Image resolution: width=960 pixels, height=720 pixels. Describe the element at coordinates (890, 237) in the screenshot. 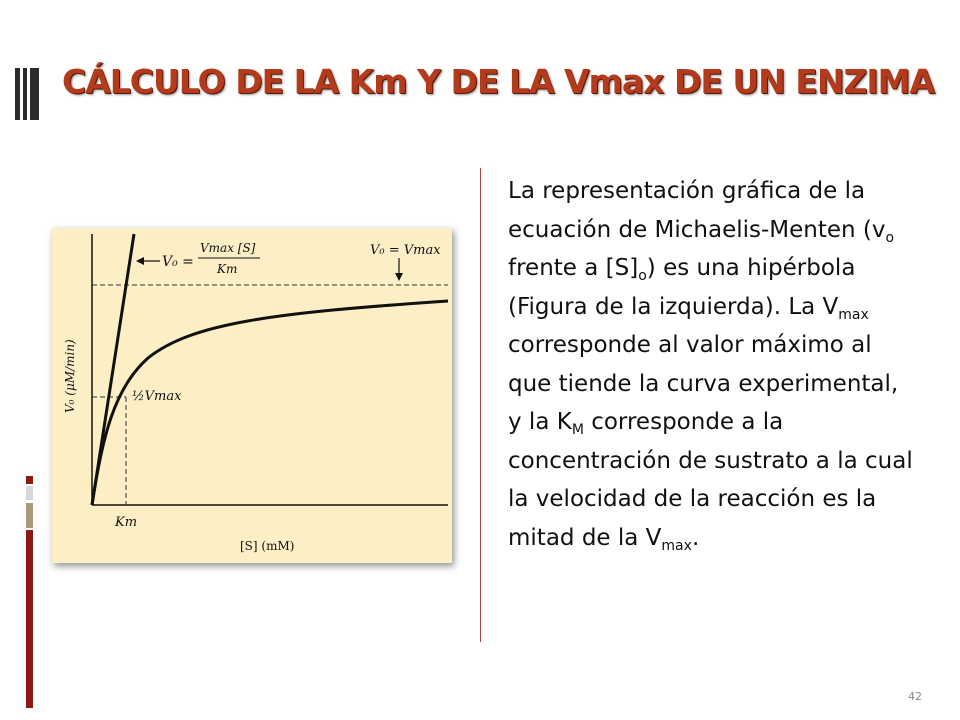

I see `paragraph-sub-1: o` at that location.